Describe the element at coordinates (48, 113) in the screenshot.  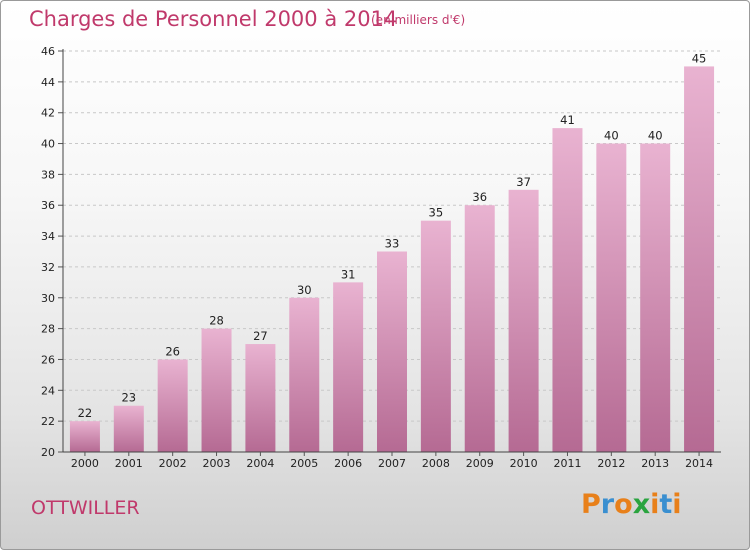
I see `y-tick-label: 42` at that location.